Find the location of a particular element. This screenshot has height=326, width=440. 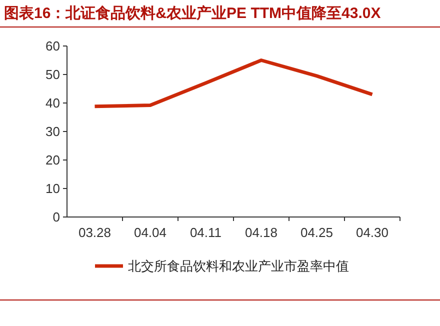

legend-label: 北交所食品饮料和农业产业市盈率中值 is located at coordinates (238, 266).